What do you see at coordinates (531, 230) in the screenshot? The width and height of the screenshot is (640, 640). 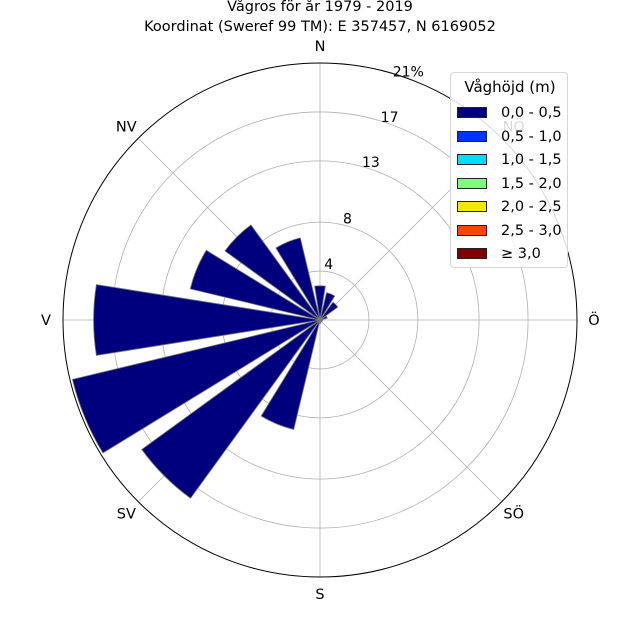 I see `legend-label: 2,5 - 3,0` at bounding box center [531, 230].